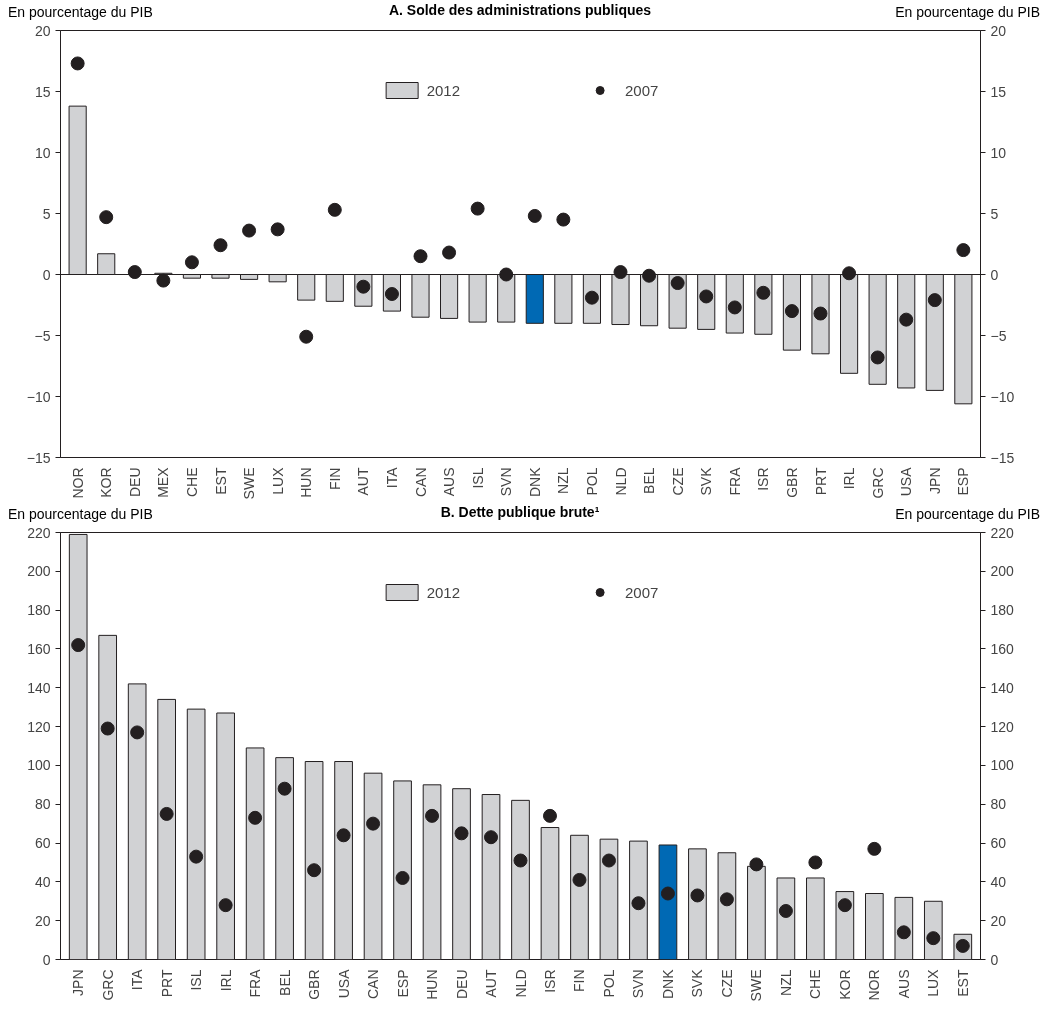 This screenshot has height=1030, width=1045. What do you see at coordinates (962, 983) in the screenshot?
I see `x-tick-label: EST` at bounding box center [962, 983].